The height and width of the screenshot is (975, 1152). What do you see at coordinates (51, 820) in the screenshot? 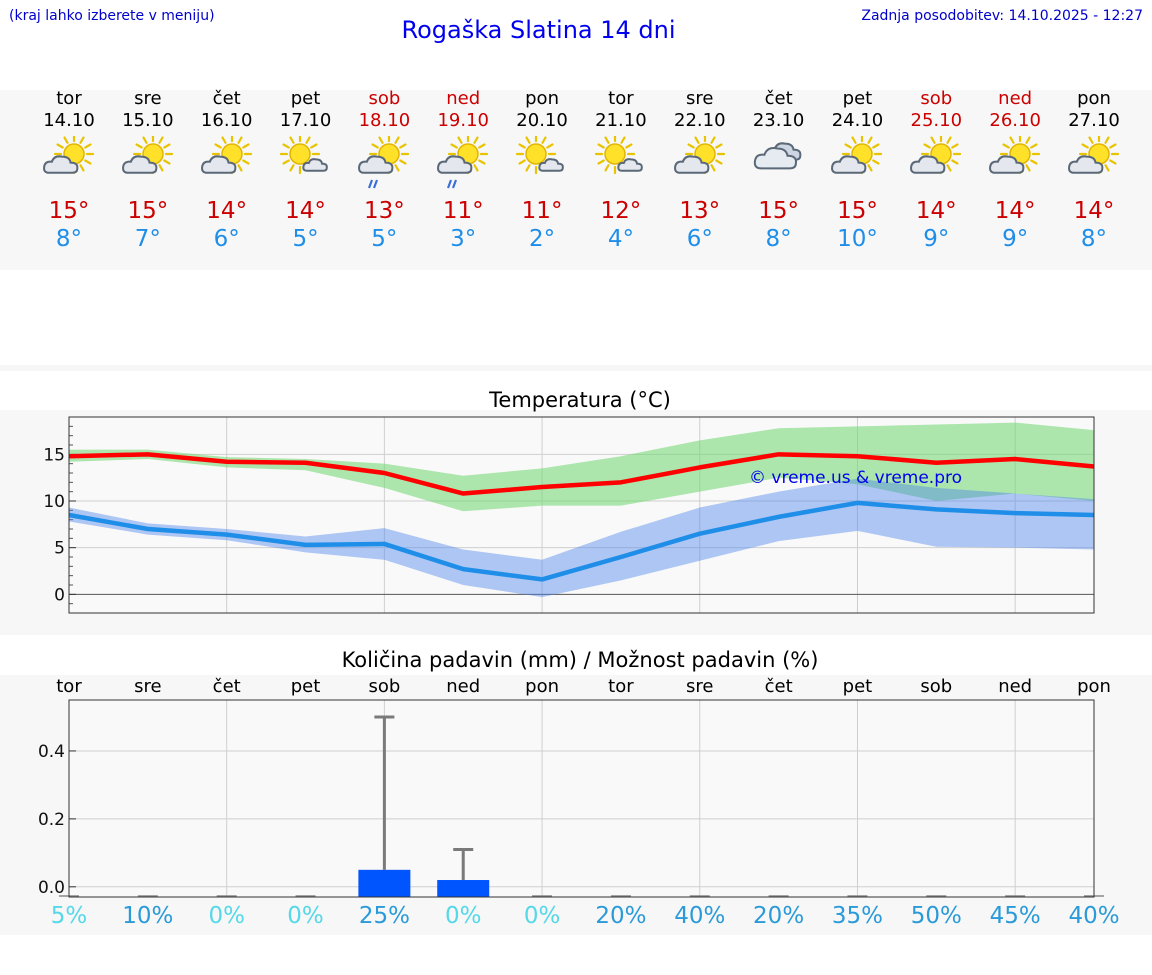
I see `y-tick-label: 0.2` at bounding box center [51, 820].